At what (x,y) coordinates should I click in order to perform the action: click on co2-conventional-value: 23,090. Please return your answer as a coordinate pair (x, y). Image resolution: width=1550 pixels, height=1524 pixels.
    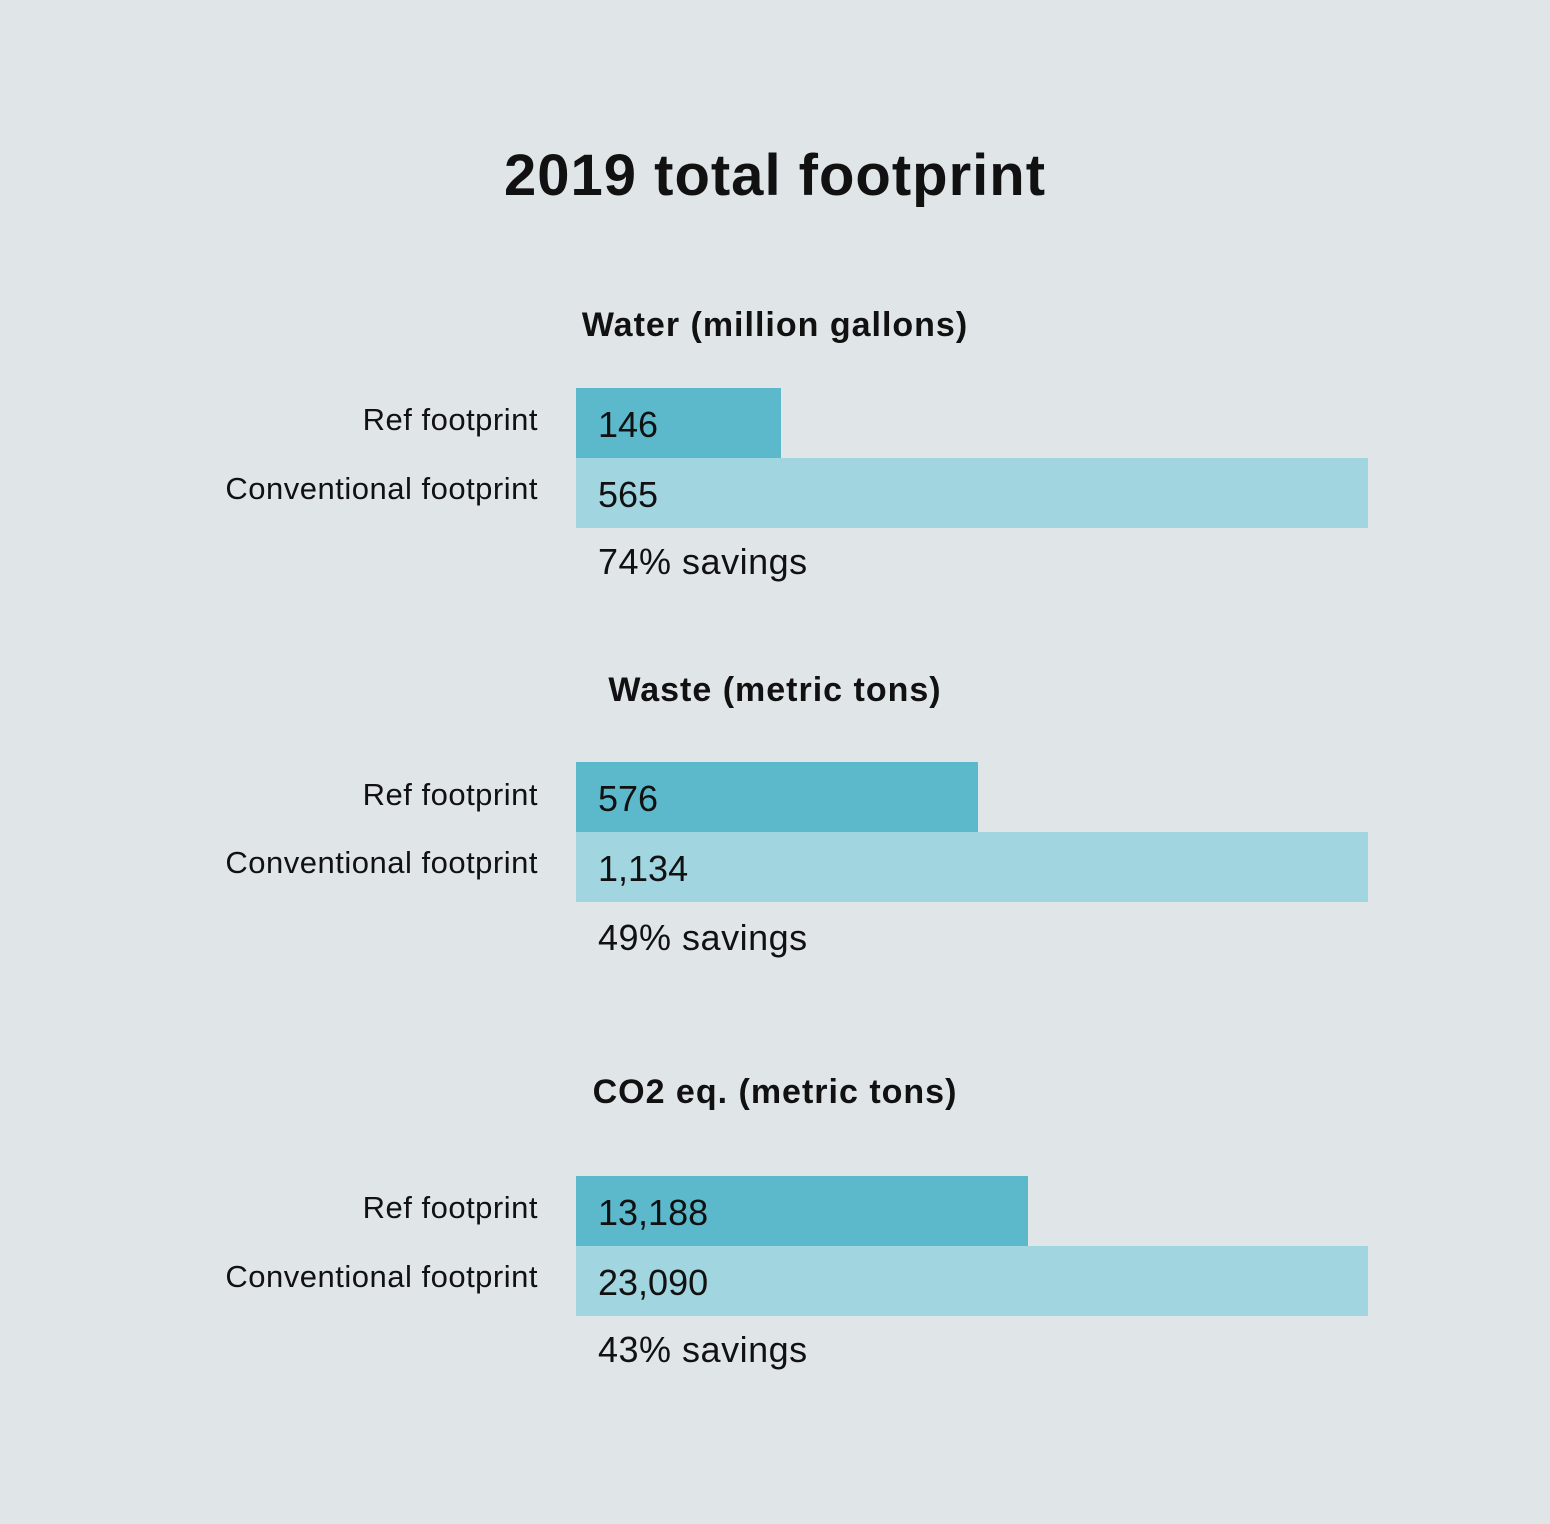
    Looking at the image, I should click on (653, 1282).